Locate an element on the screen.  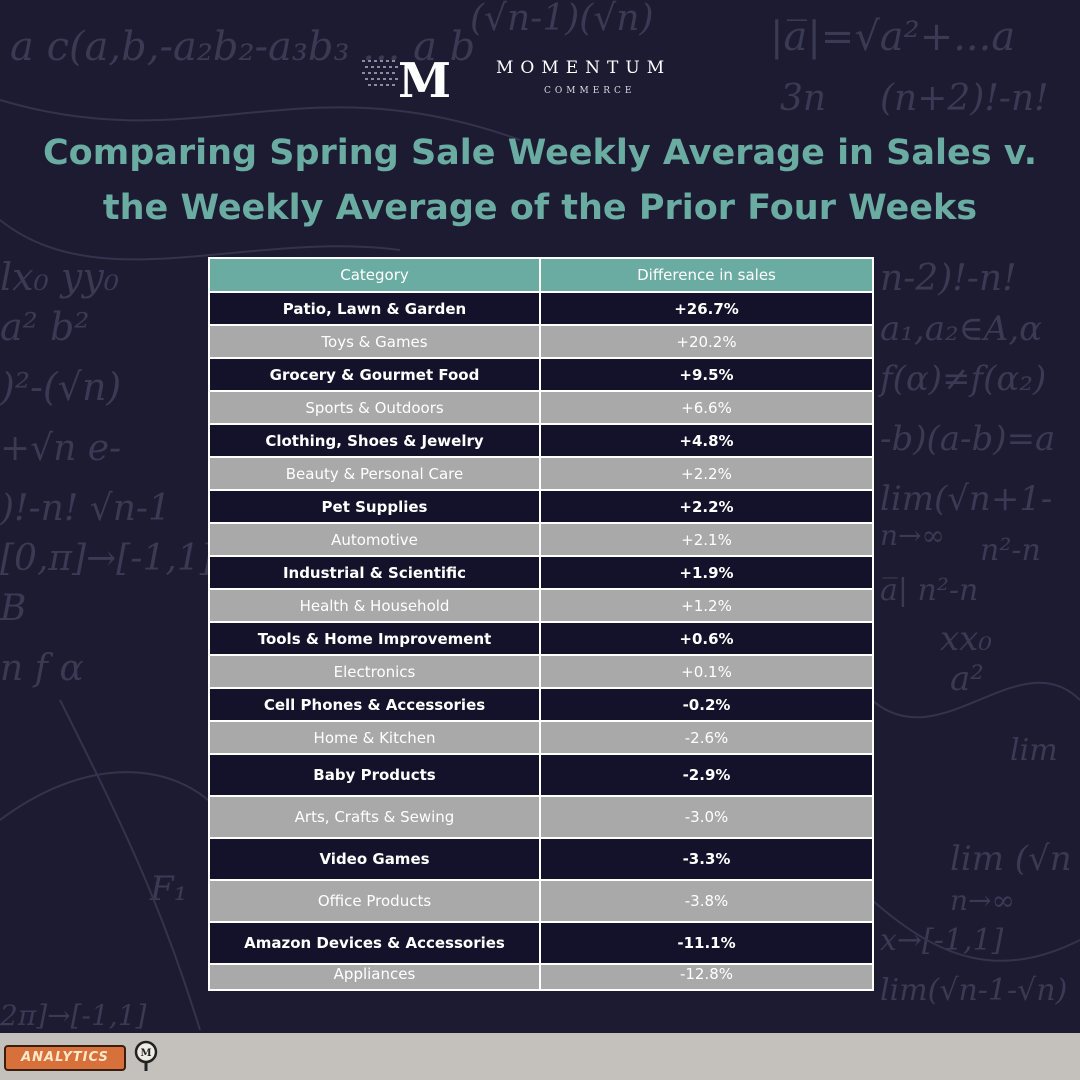
table-row: Baby Products -2.9% is located at coordinates (541, 775).